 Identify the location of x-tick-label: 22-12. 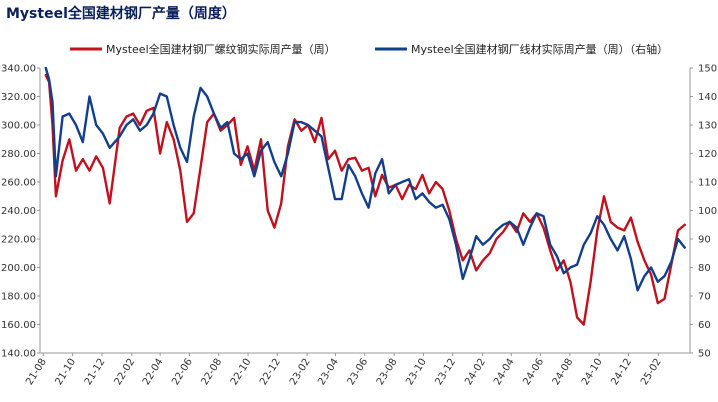
(270, 372).